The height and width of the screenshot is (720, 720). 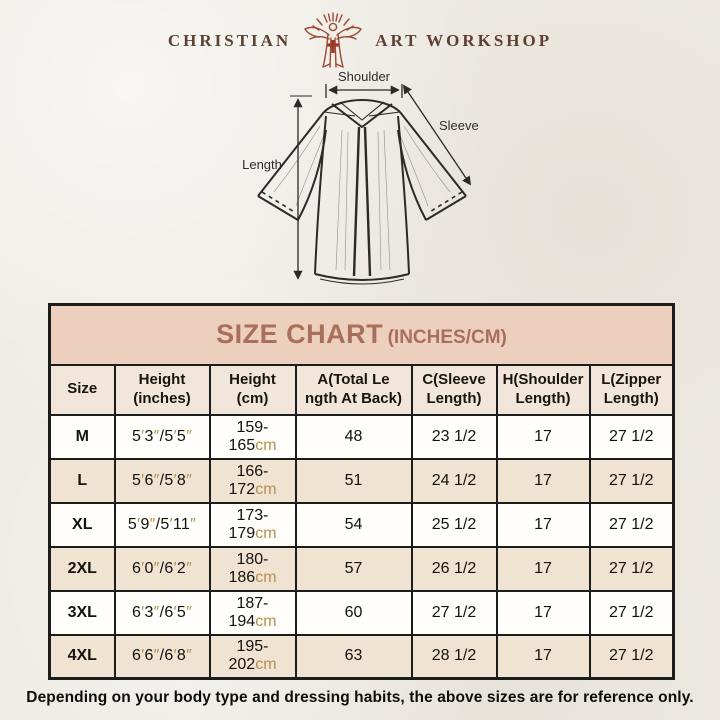 I want to click on size-chart-title-row: SIZE CHART (INCHES/CM), so click(x=361, y=334).